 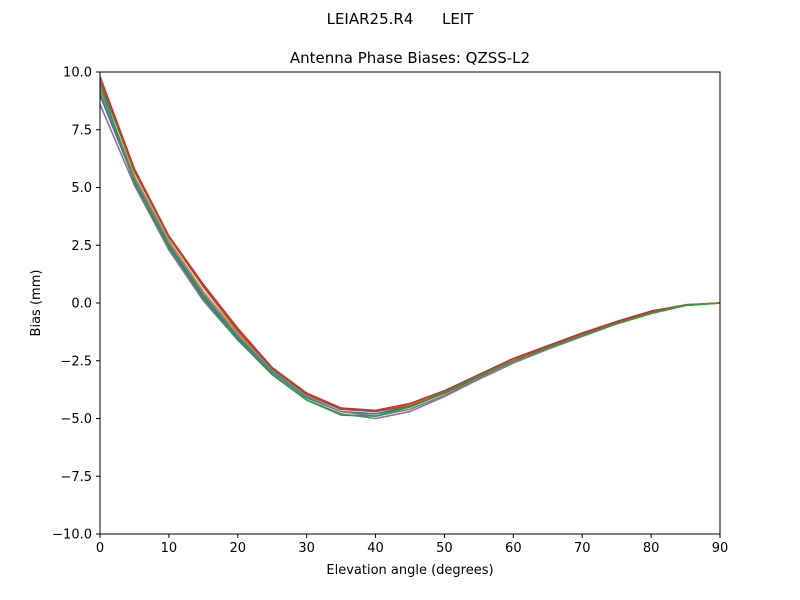 What do you see at coordinates (76, 361) in the screenshot?
I see `y-tick-label: −2.5` at bounding box center [76, 361].